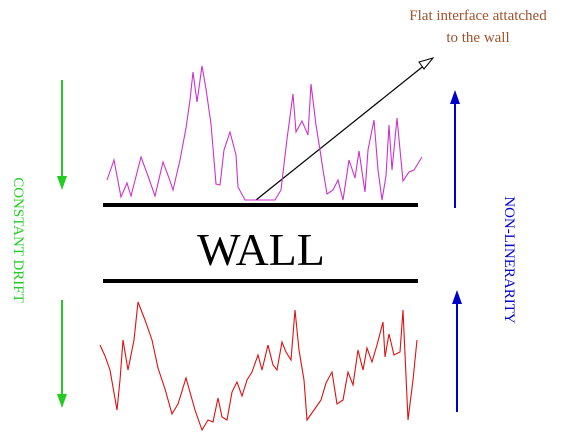 Image resolution: width=574 pixels, height=437 pixels. Describe the element at coordinates (18, 240) in the screenshot. I see `constant-drift-label: CONSTANT DRIFT` at that location.